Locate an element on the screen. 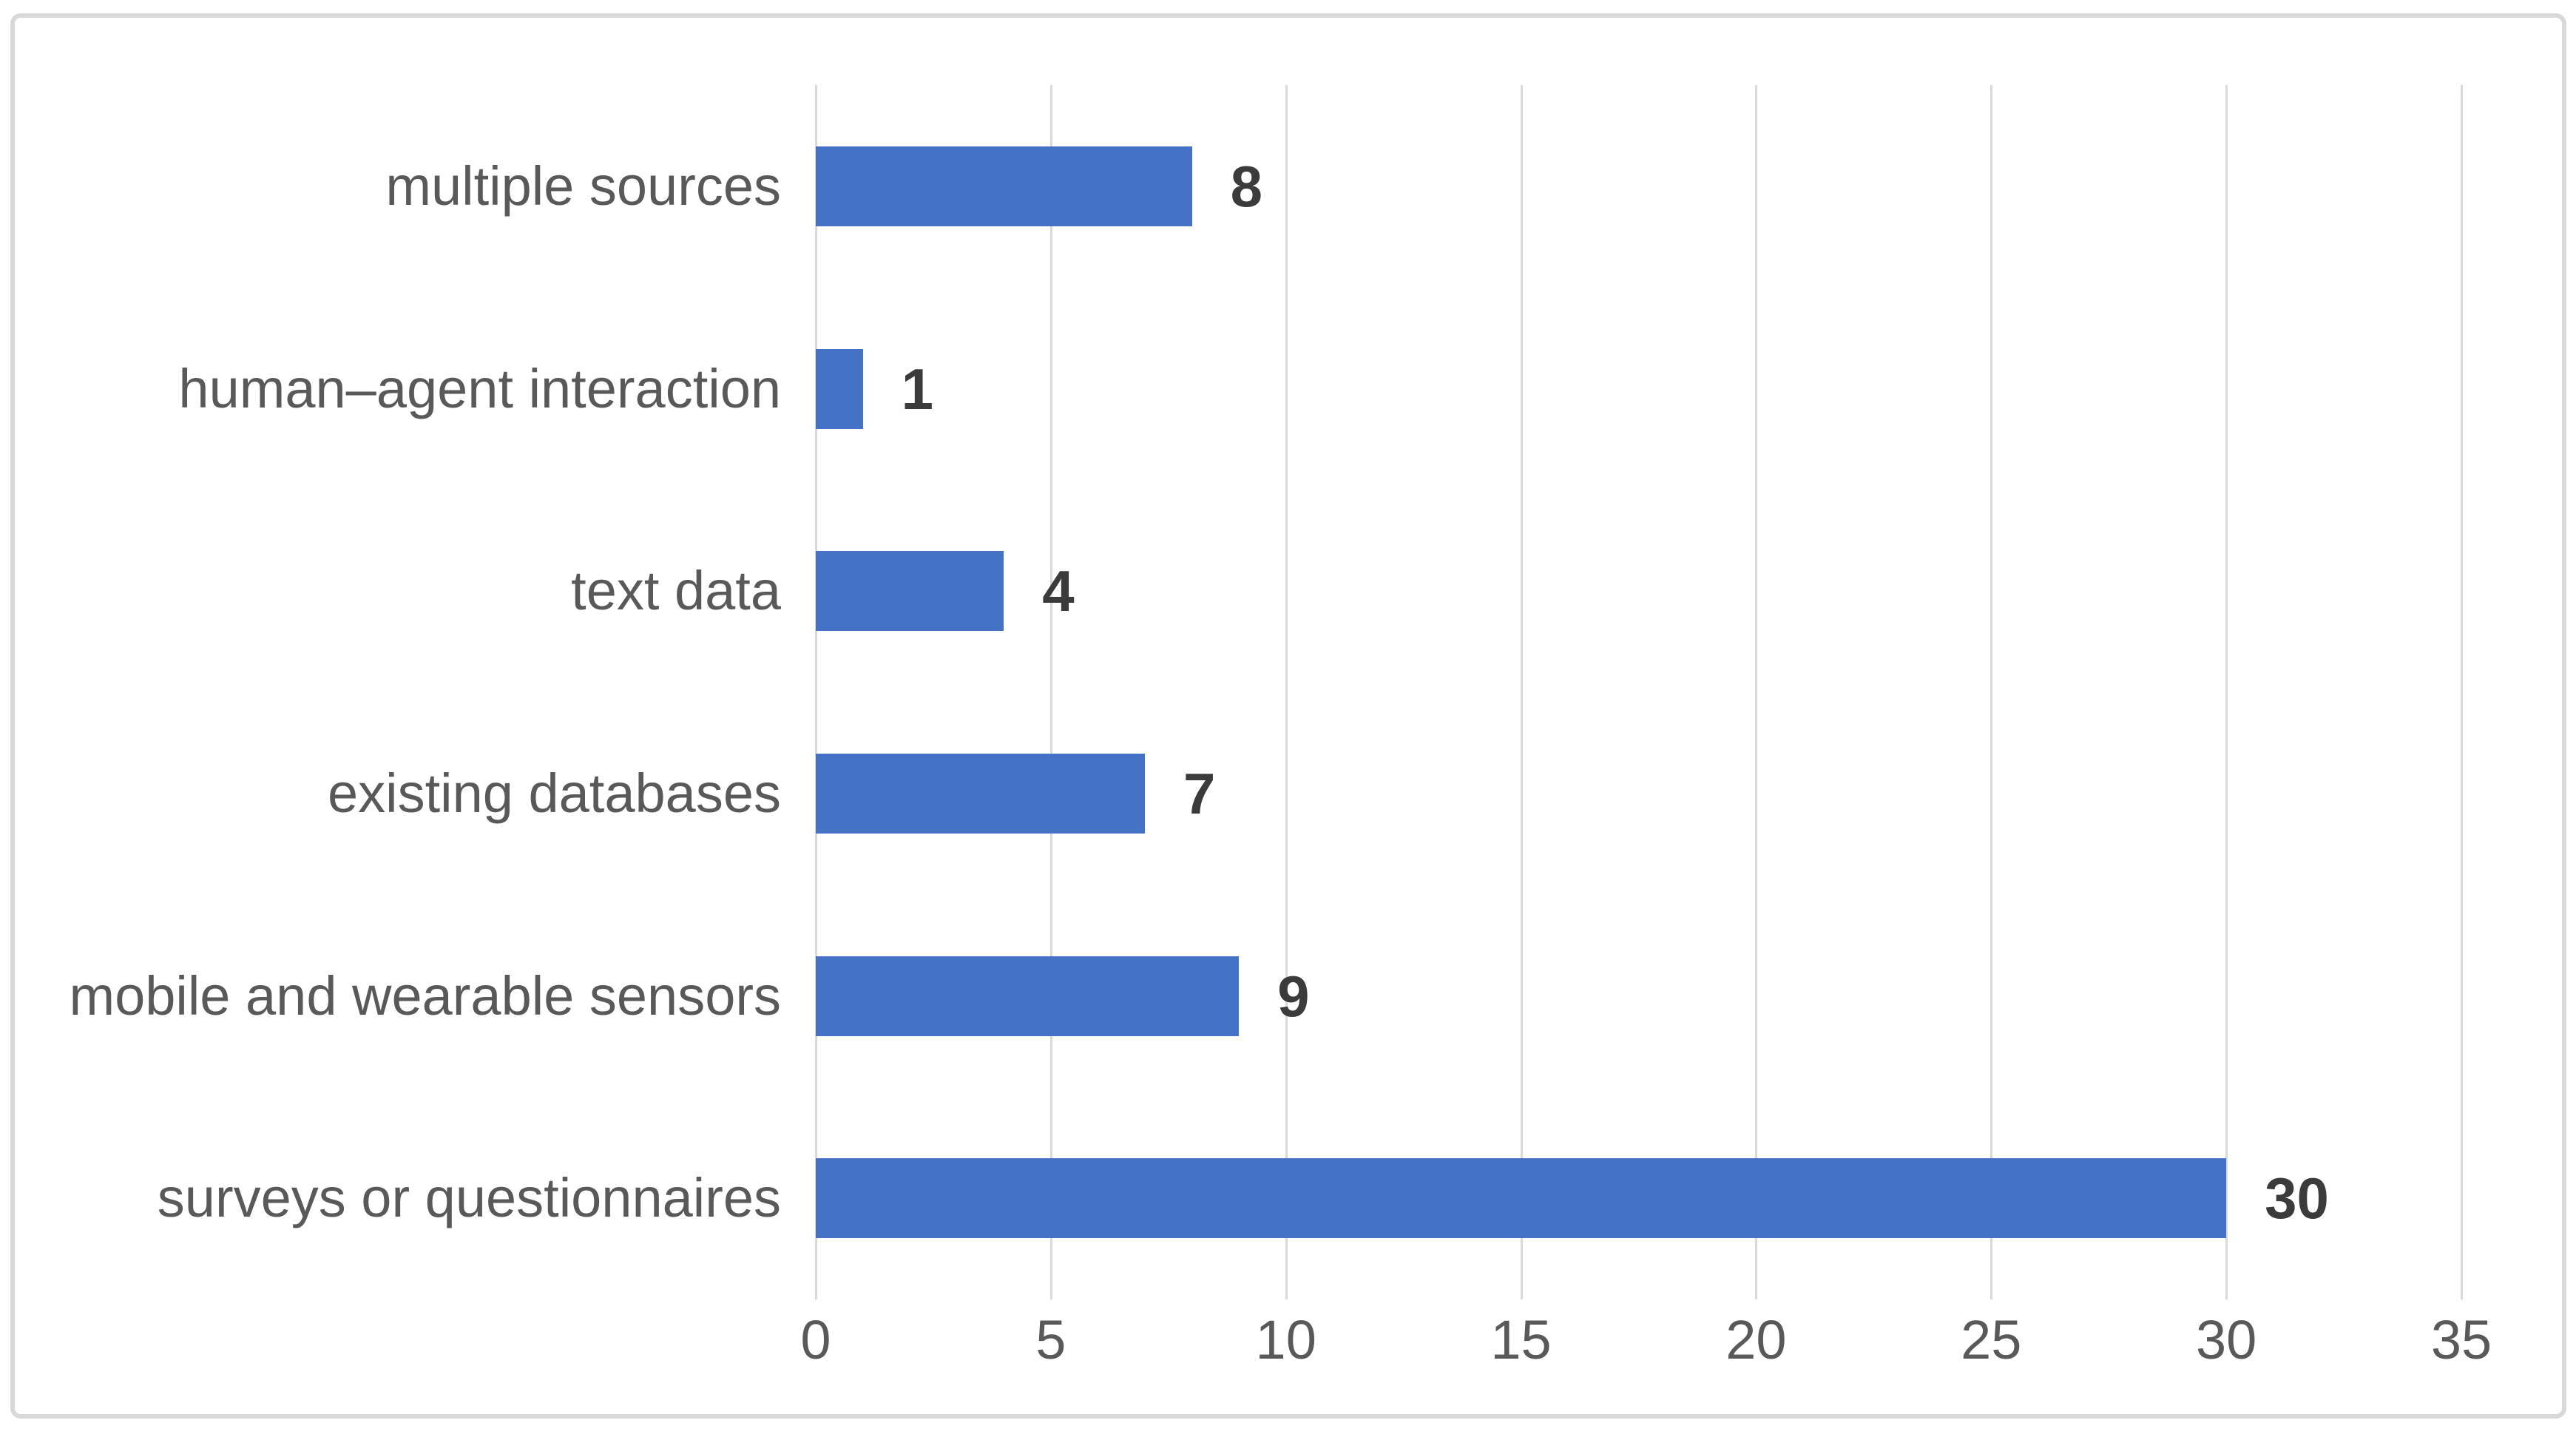  bar-text-data is located at coordinates (910, 591).